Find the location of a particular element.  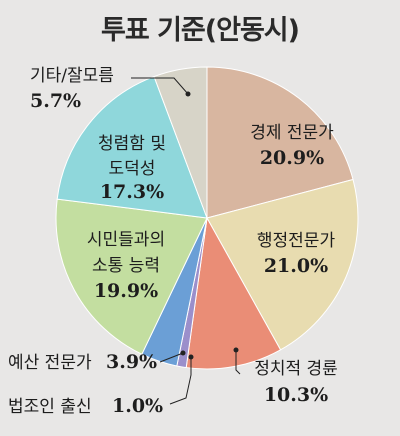

chart-title: 투표 기준(안동시) is located at coordinates (200, 30).